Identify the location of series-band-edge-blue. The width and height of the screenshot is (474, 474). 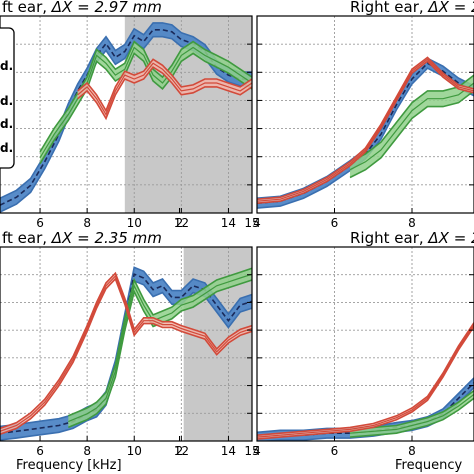
(365, 405).